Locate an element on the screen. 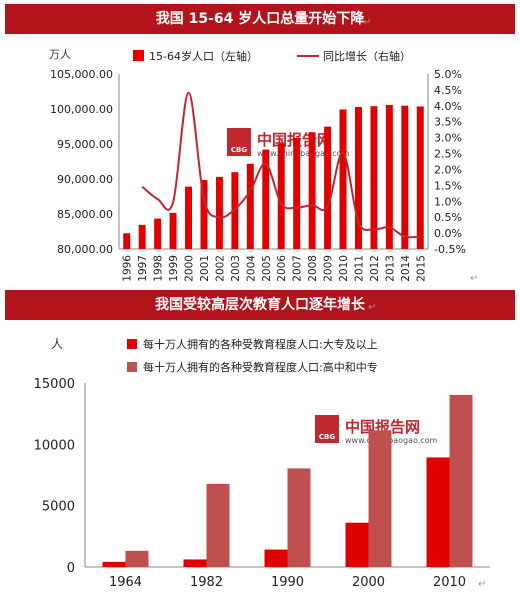  y2-tick-label: 1.0% is located at coordinates (448, 201).